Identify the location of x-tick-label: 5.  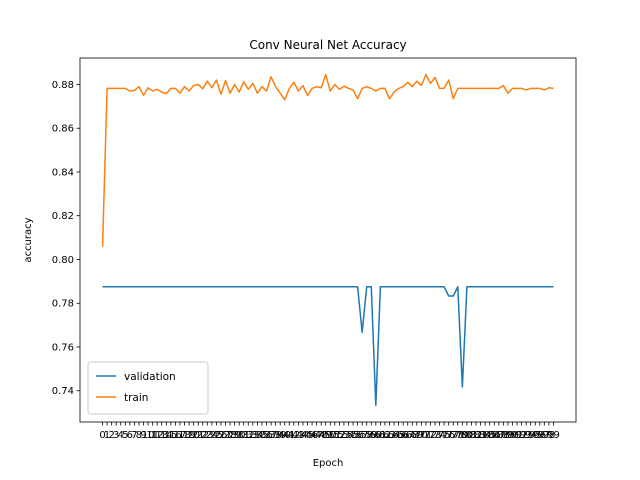
(125, 435).